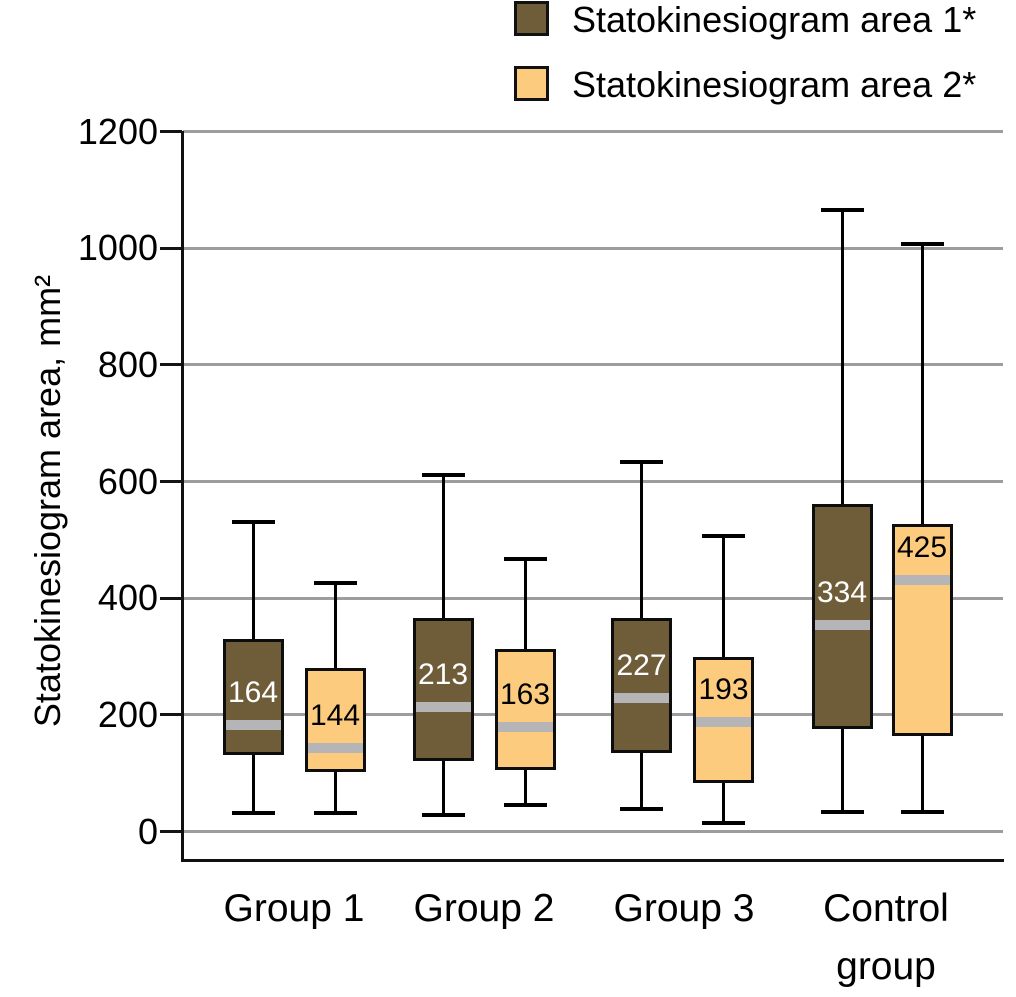 Image resolution: width=1016 pixels, height=997 pixels. I want to click on median-value-label: 164, so click(253, 692).